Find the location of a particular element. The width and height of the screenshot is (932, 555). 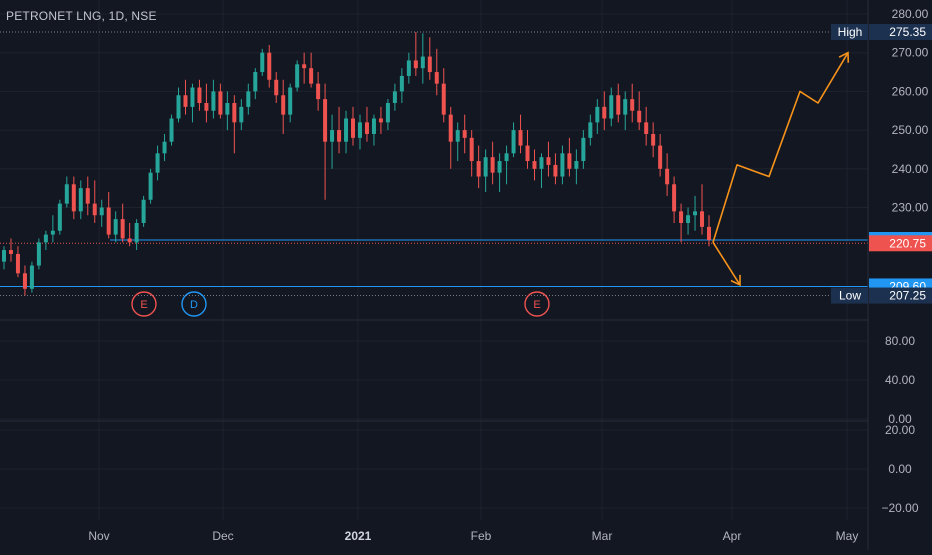

price-badge-text: 207.25 is located at coordinates (907, 296).